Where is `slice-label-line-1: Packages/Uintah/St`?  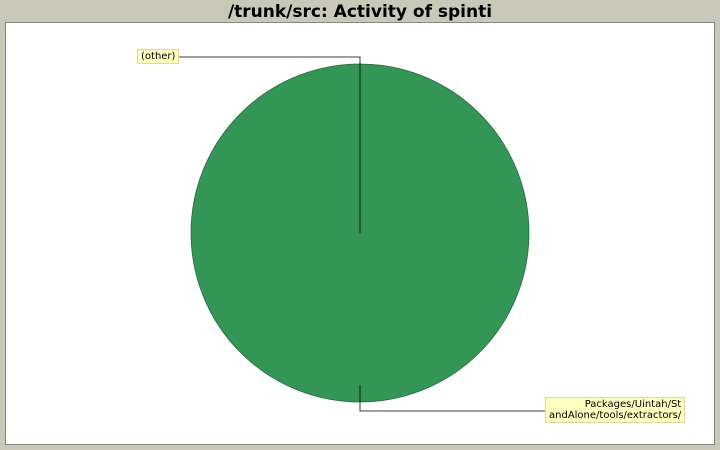 slice-label-line-1: Packages/Uintah/St is located at coordinates (633, 404).